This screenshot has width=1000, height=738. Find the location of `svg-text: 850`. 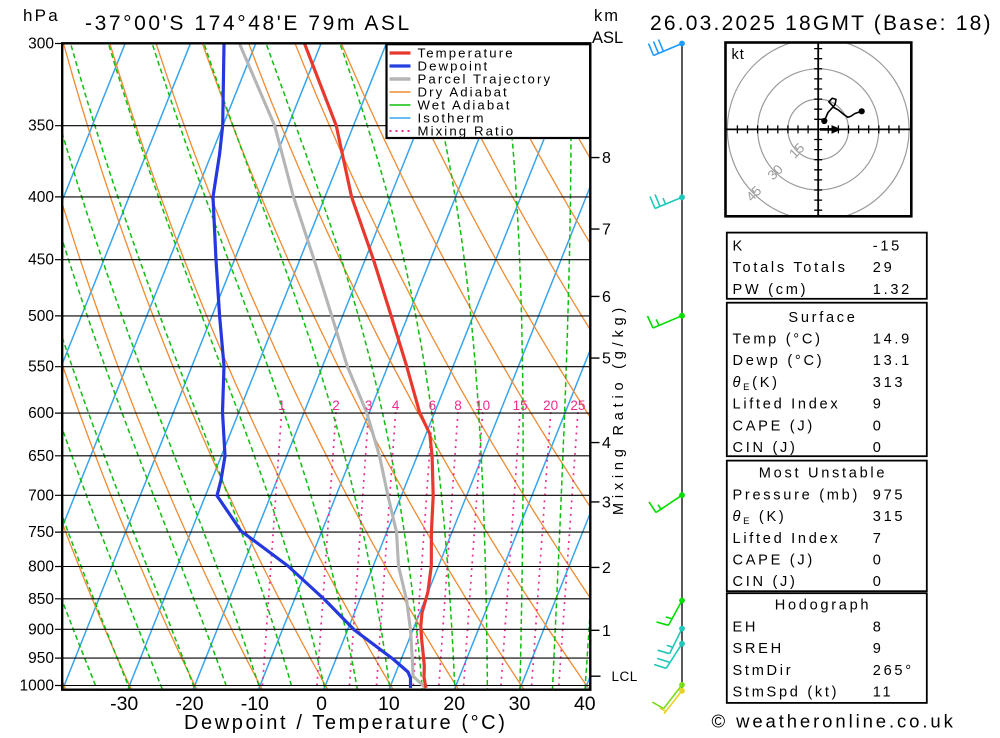

svg-text: 850 is located at coordinates (41, 599).